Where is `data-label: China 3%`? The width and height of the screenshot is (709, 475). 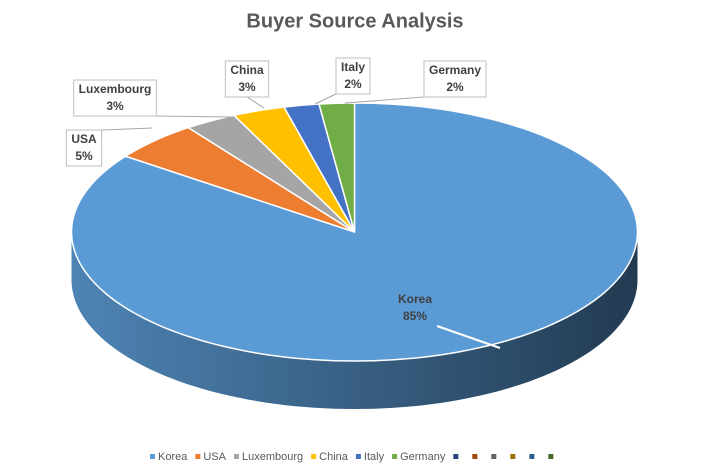
data-label: China 3% is located at coordinates (247, 78).